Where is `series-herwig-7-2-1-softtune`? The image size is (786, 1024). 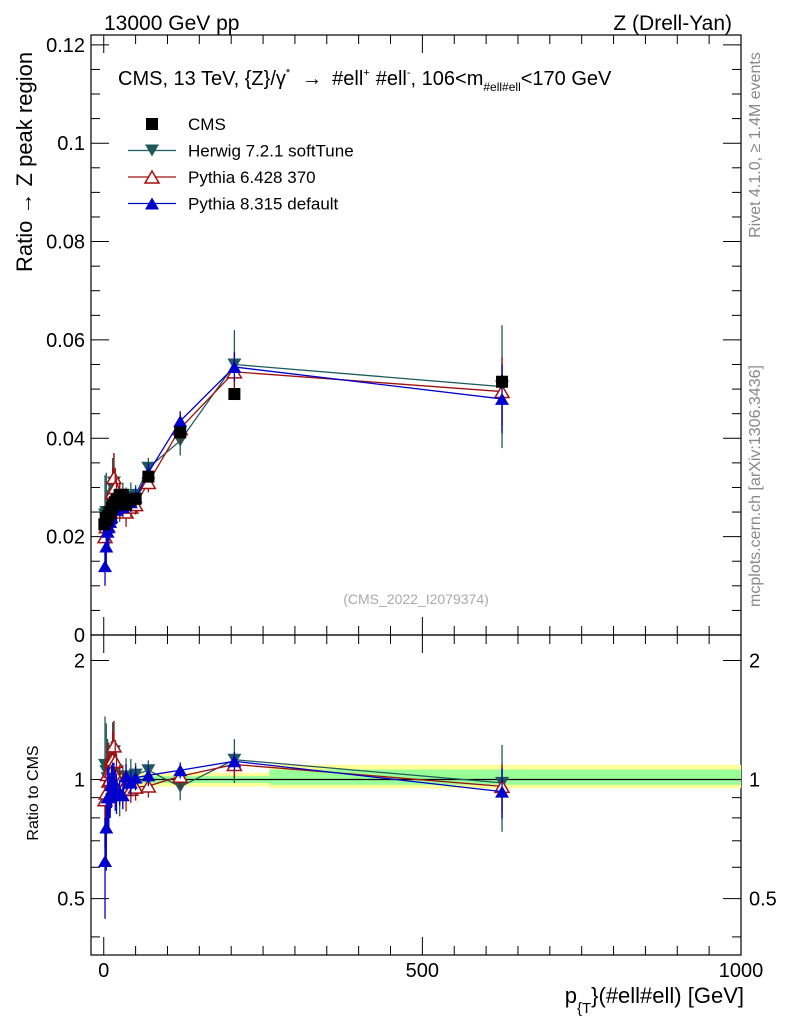 series-herwig-7-2-1-softtune is located at coordinates (304, 439).